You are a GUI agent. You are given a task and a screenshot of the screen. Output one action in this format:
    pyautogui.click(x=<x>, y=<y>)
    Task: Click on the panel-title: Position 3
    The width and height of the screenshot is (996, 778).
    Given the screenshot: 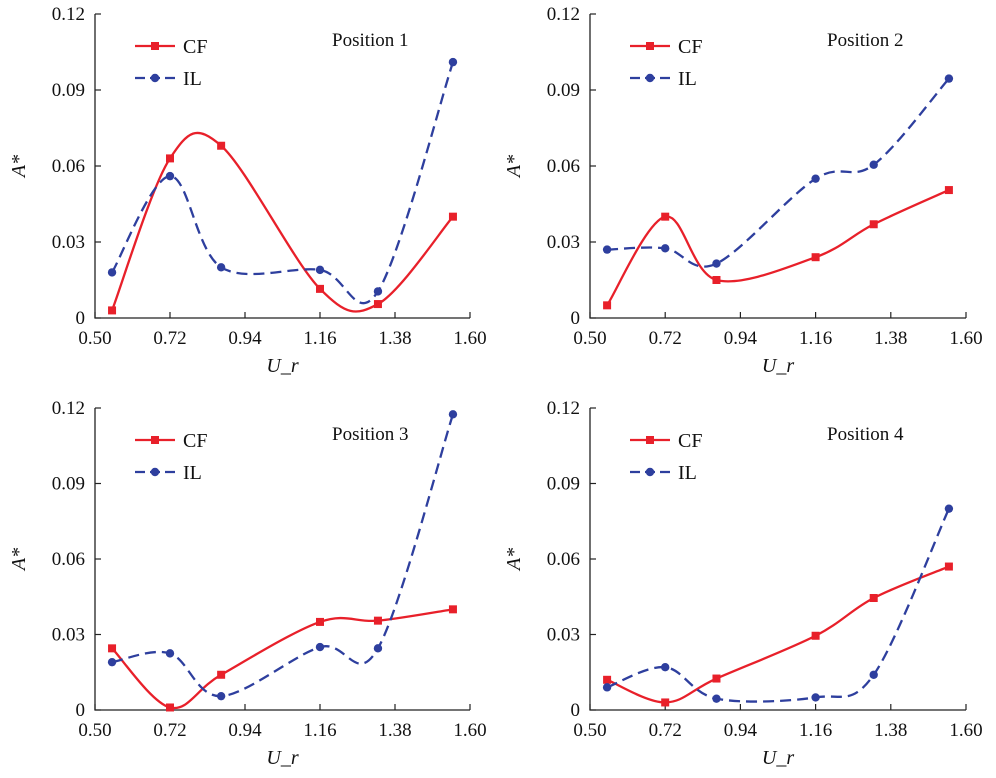 What is the action you would take?
    pyautogui.click(x=370, y=434)
    